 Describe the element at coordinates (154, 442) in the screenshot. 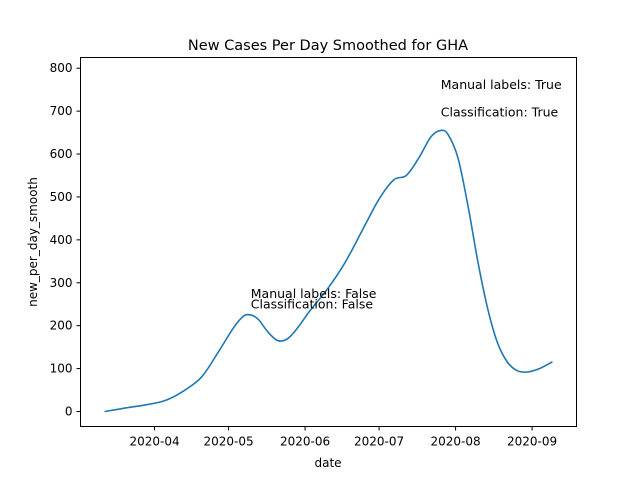

I see `x-tick-label: 2020-04` at that location.